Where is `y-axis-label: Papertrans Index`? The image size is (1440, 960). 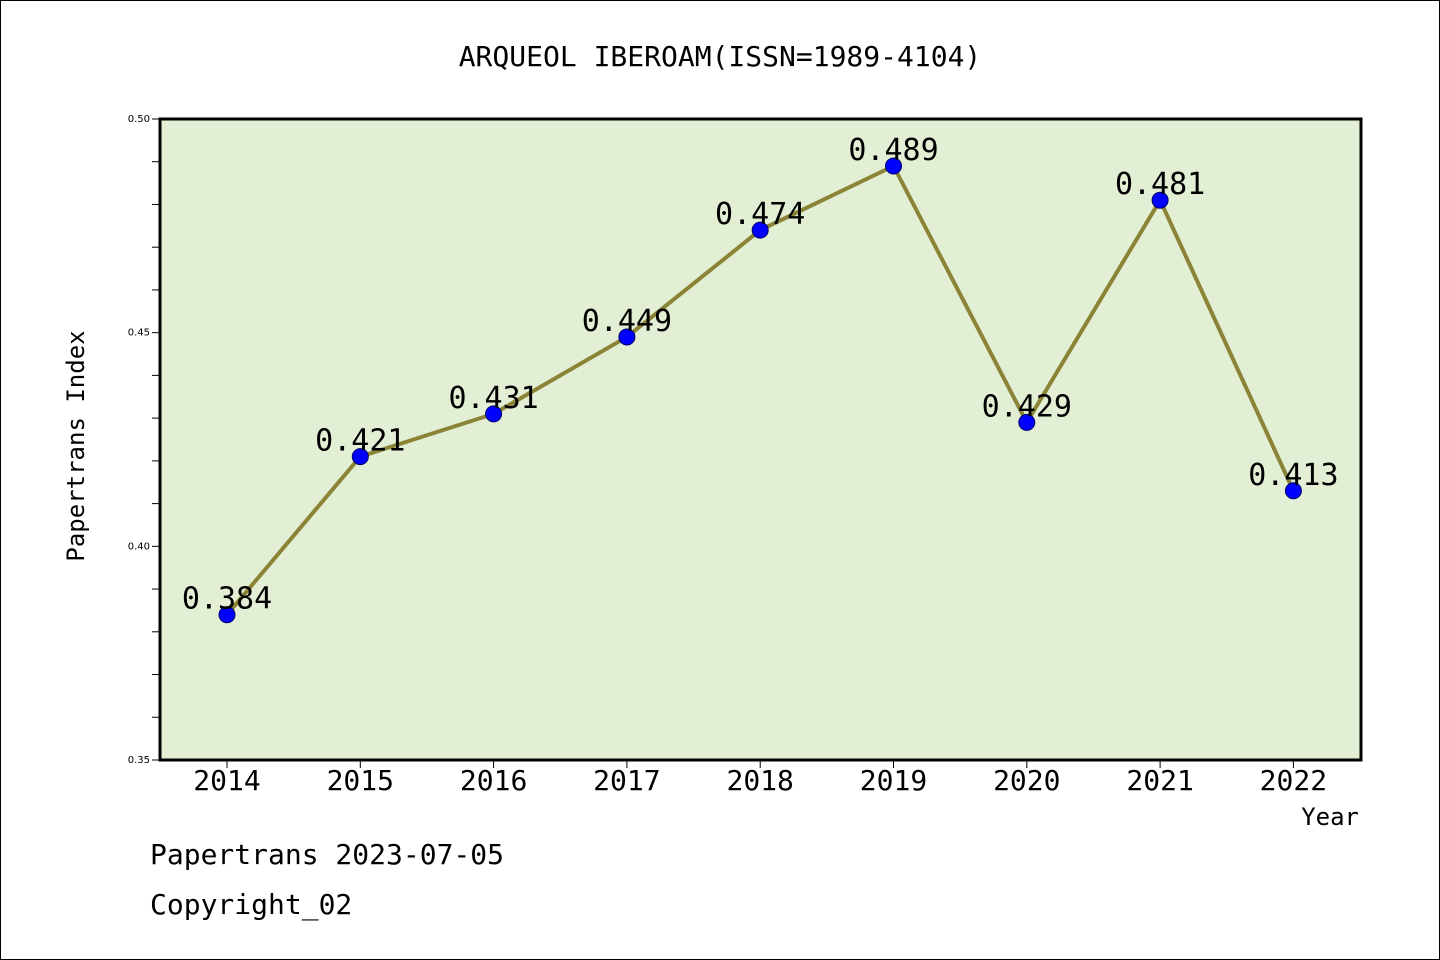 y-axis-label: Papertrans Index is located at coordinates (76, 445).